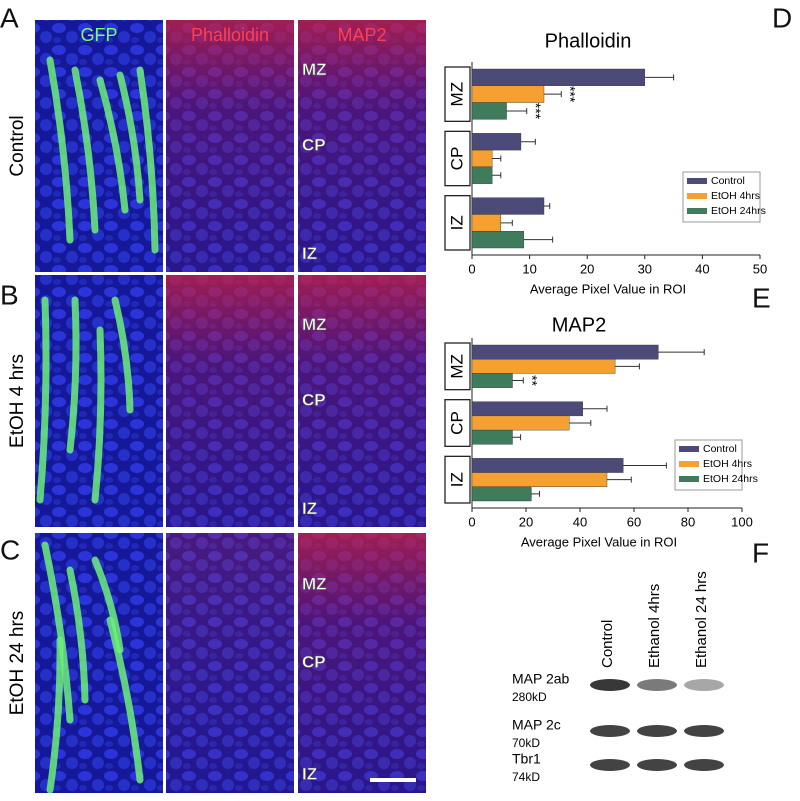  I want to click on x-tick-label: 60, so click(634, 521).